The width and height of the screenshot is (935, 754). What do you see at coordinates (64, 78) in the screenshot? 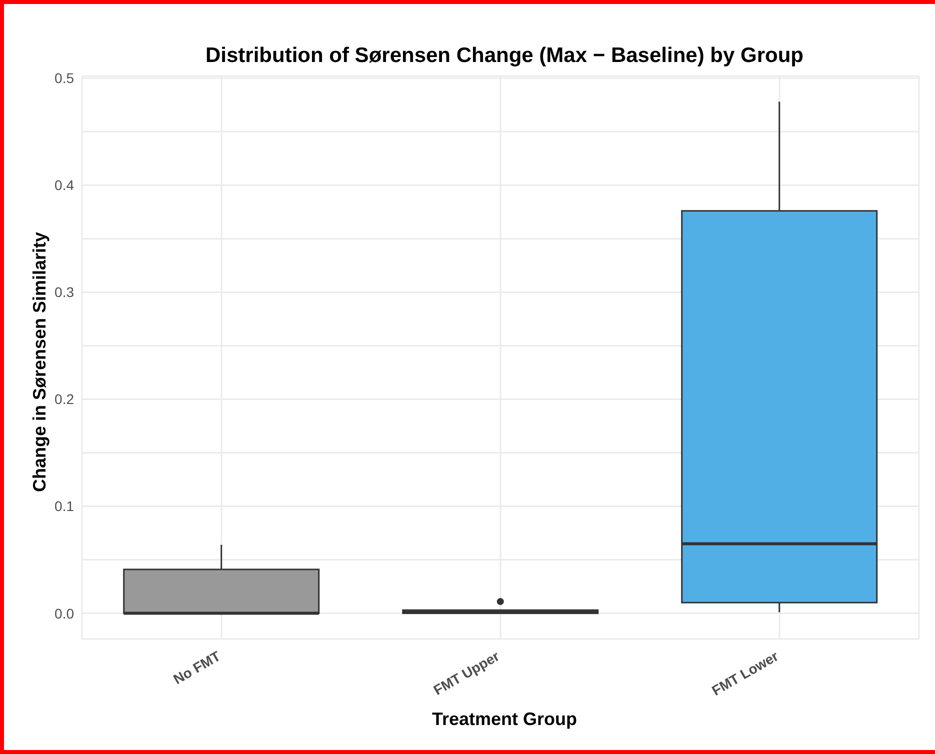
I see `y-tick-label: 0.5` at bounding box center [64, 78].